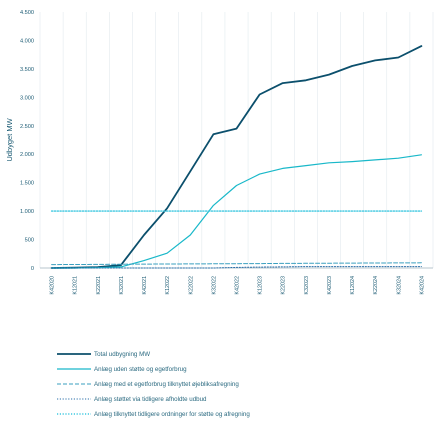  Describe the element at coordinates (53, 285) in the screenshot. I see `x-tick-label: K42020` at that location.